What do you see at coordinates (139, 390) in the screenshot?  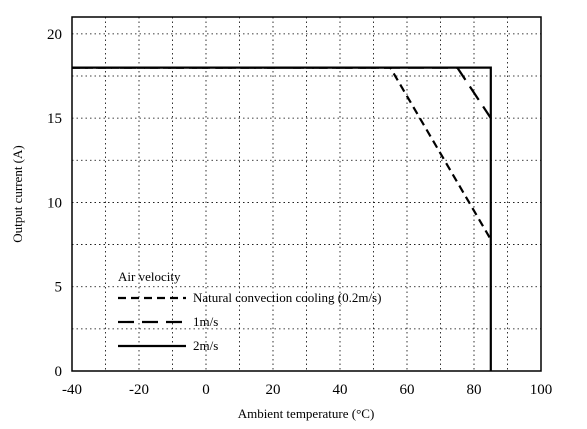 I see `x-tick-label: -20` at bounding box center [139, 390].